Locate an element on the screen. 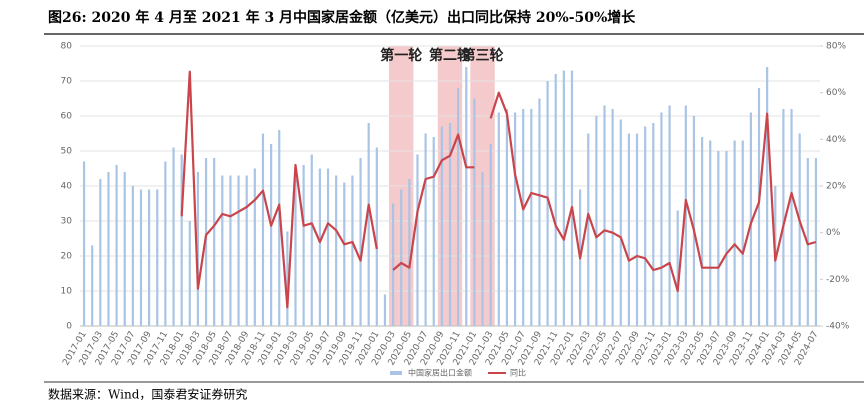 The image size is (868, 405). y-tick-label: 40 is located at coordinates (67, 187).